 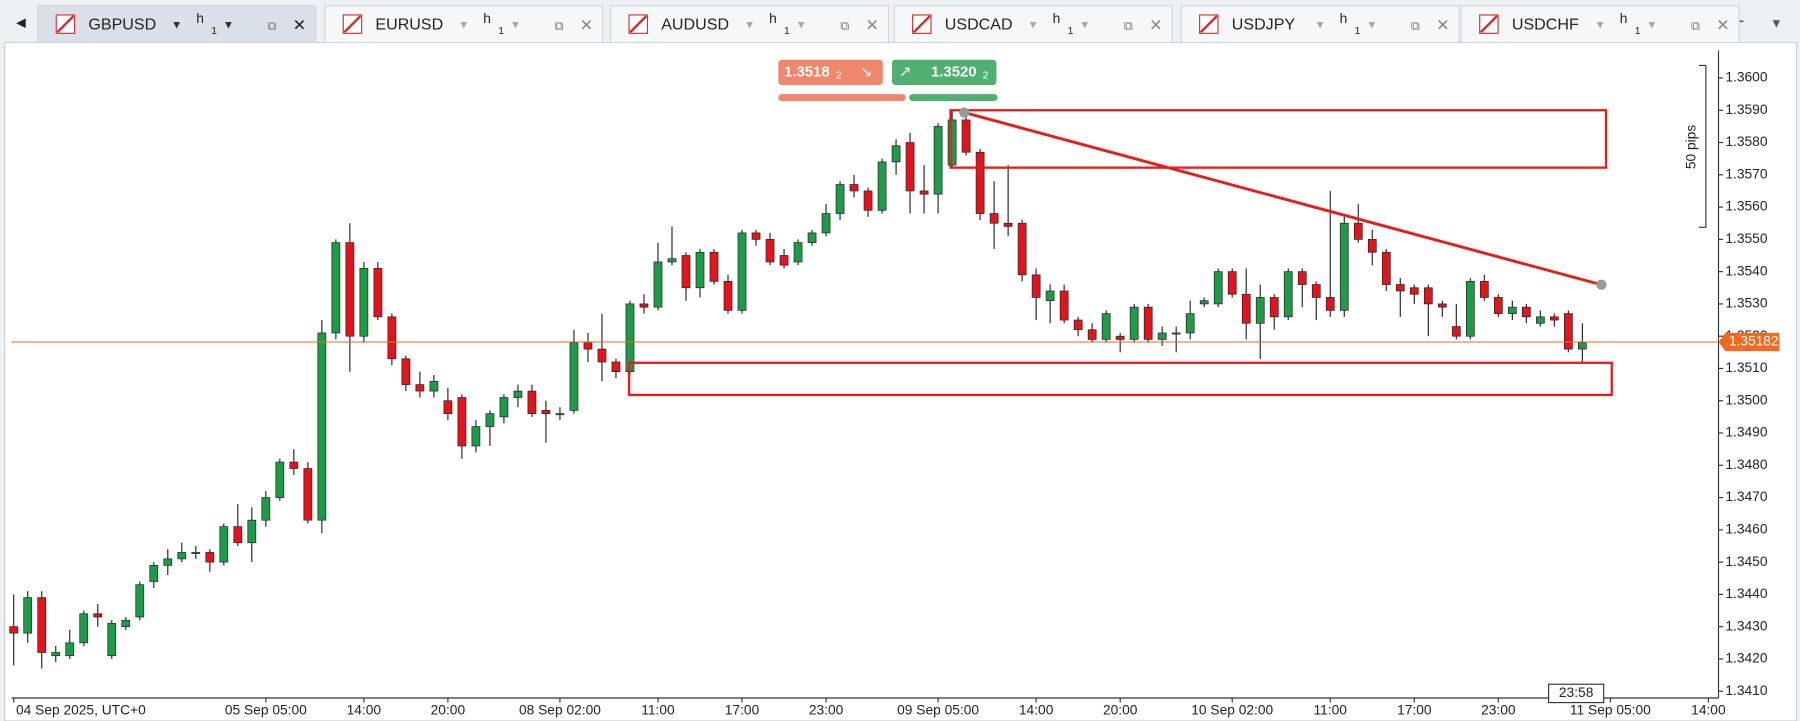 What do you see at coordinates (1776, 23) in the screenshot?
I see `tabs-menu: ▼` at bounding box center [1776, 23].